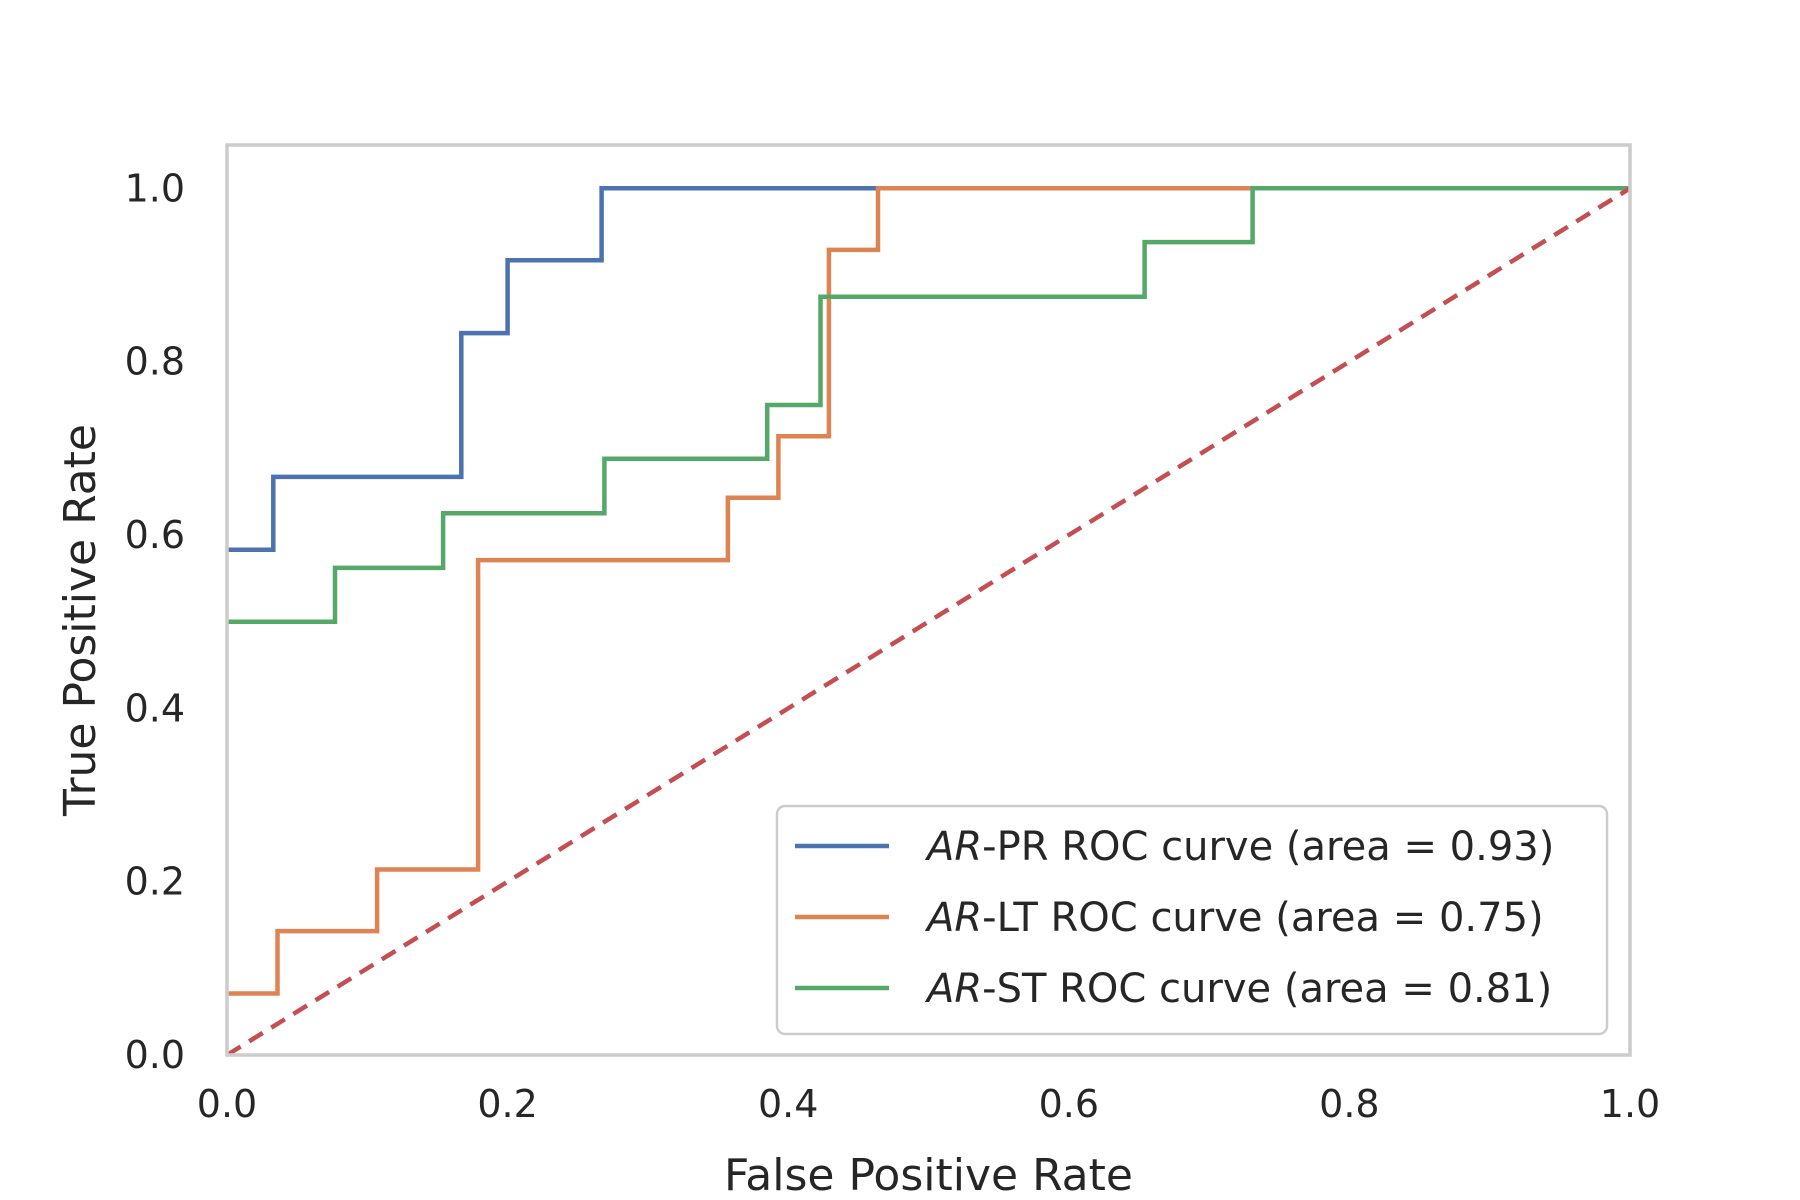  Describe the element at coordinates (928, 1175) in the screenshot. I see `x-axis-label: False Positive Rate` at that location.